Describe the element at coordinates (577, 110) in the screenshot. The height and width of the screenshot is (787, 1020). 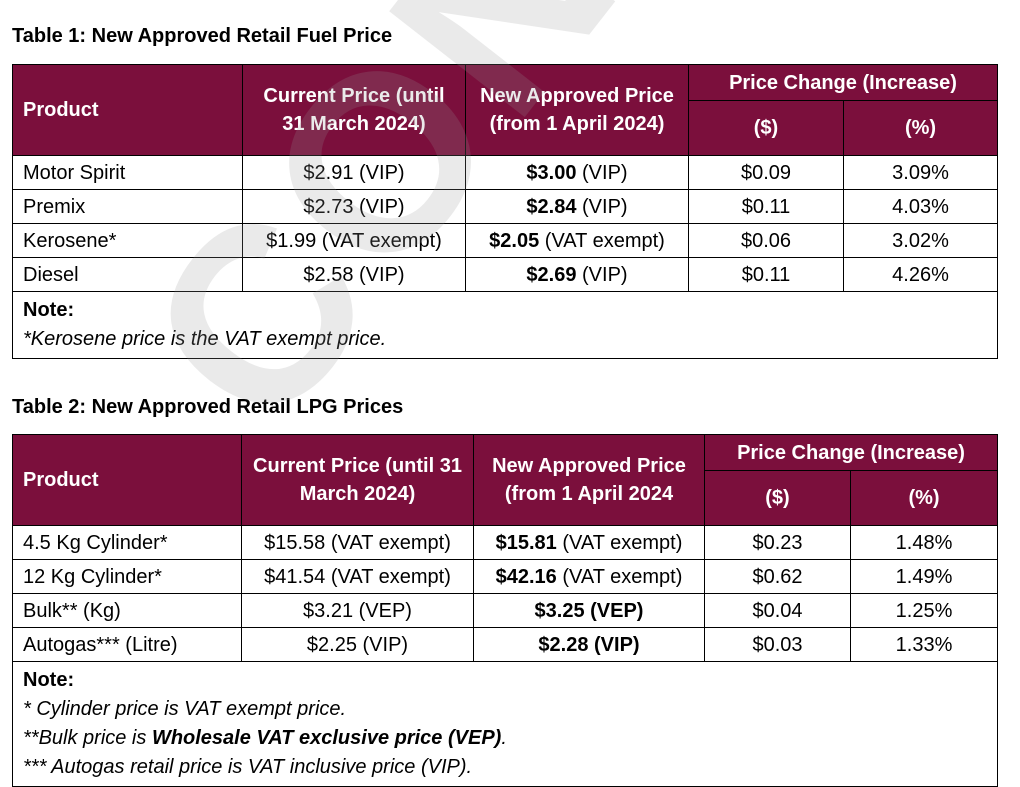
I see `header-new-price: New Approved Price (from 1 April 2024)` at that location.